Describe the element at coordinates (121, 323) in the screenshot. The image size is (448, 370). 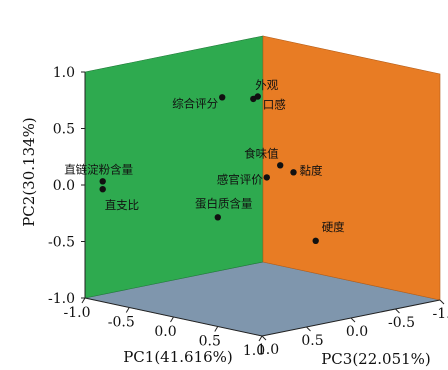
I see `pc1-tick-label: -0.5` at that location.